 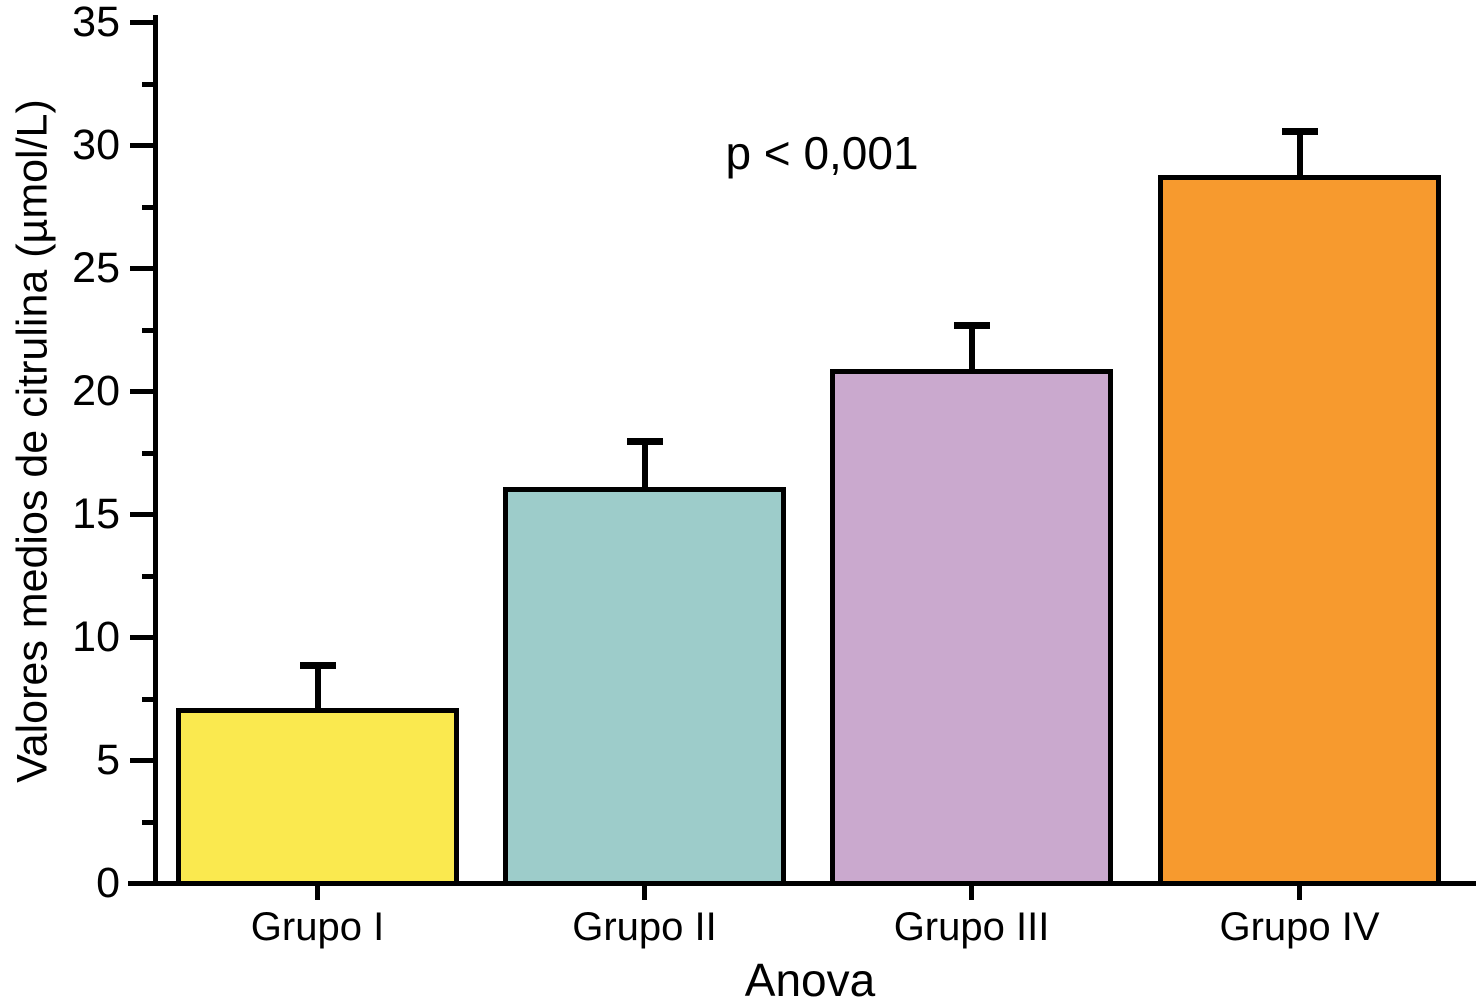 I want to click on y-tick-label: 30, so click(x=96, y=145).